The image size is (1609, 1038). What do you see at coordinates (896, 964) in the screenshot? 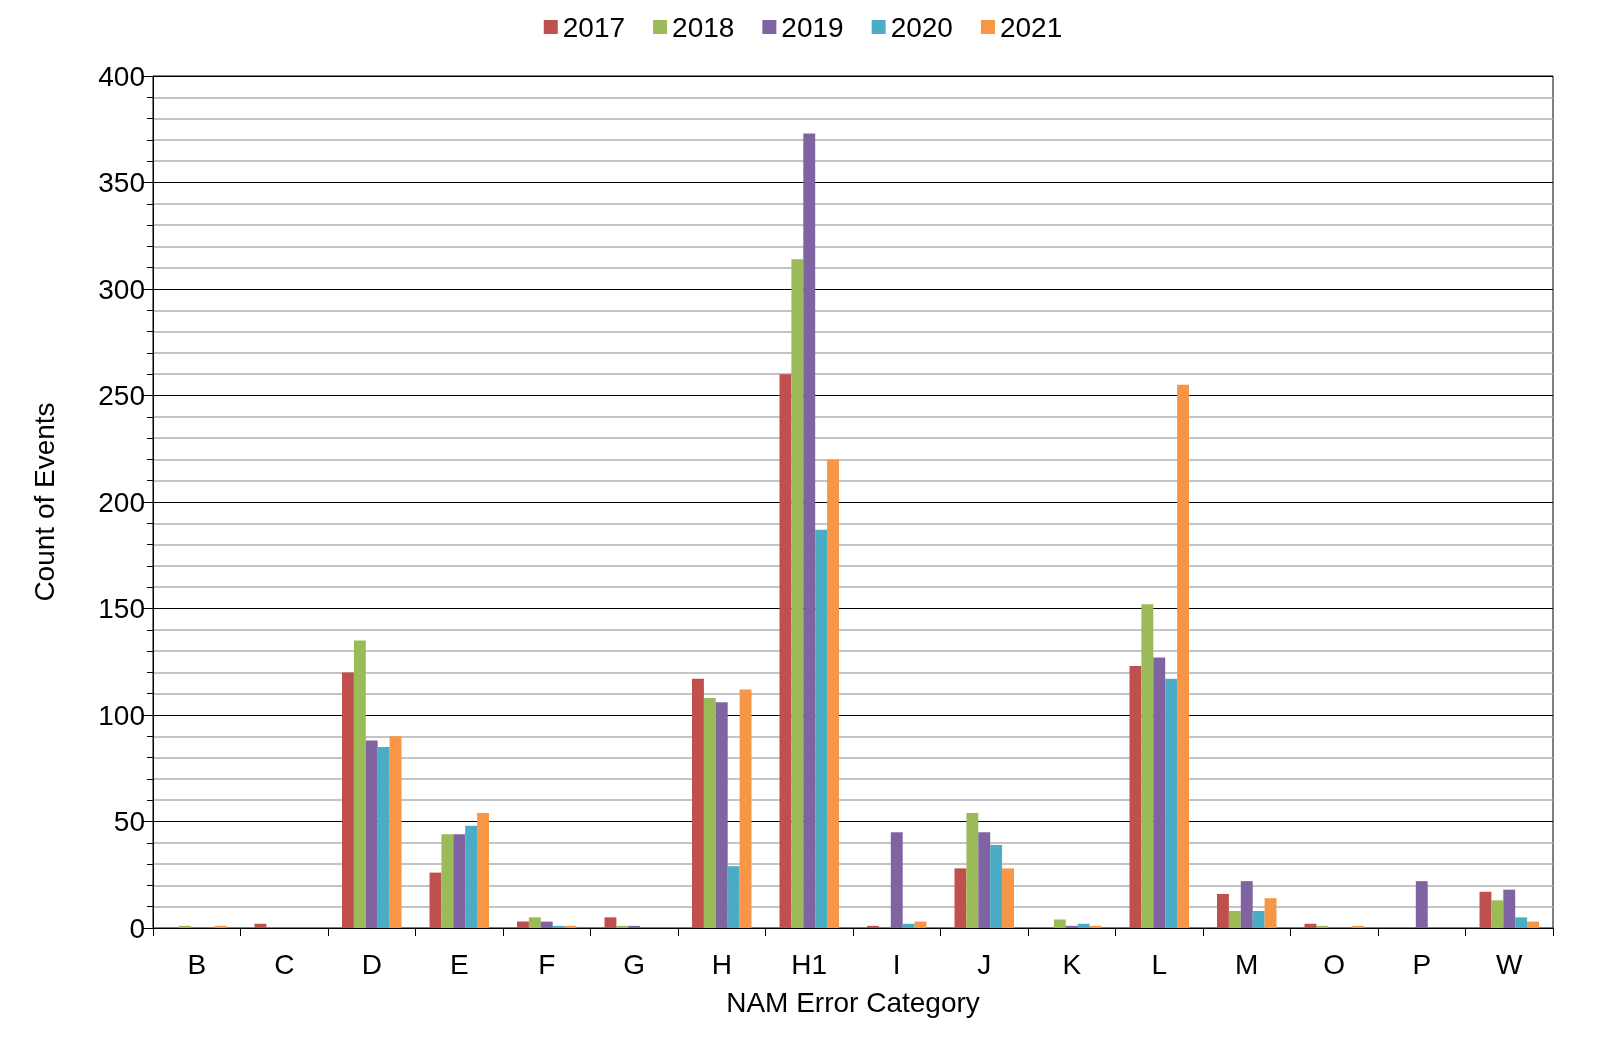
I see `x-tick-label: I` at bounding box center [896, 964].